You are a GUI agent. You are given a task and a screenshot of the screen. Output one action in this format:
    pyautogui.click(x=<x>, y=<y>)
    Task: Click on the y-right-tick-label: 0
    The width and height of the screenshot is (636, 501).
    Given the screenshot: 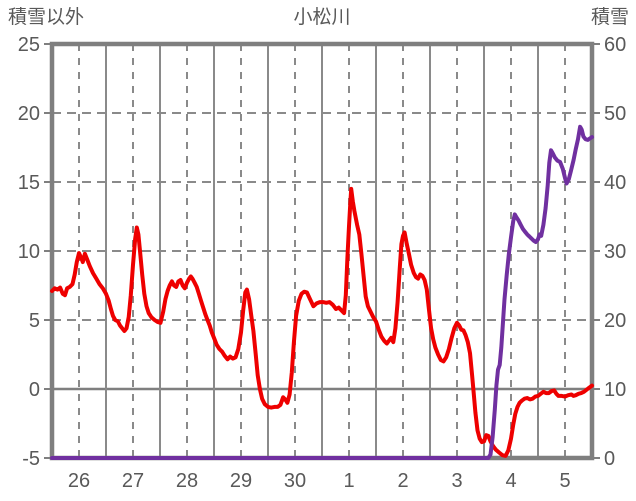 What is the action you would take?
    pyautogui.click(x=609, y=459)
    